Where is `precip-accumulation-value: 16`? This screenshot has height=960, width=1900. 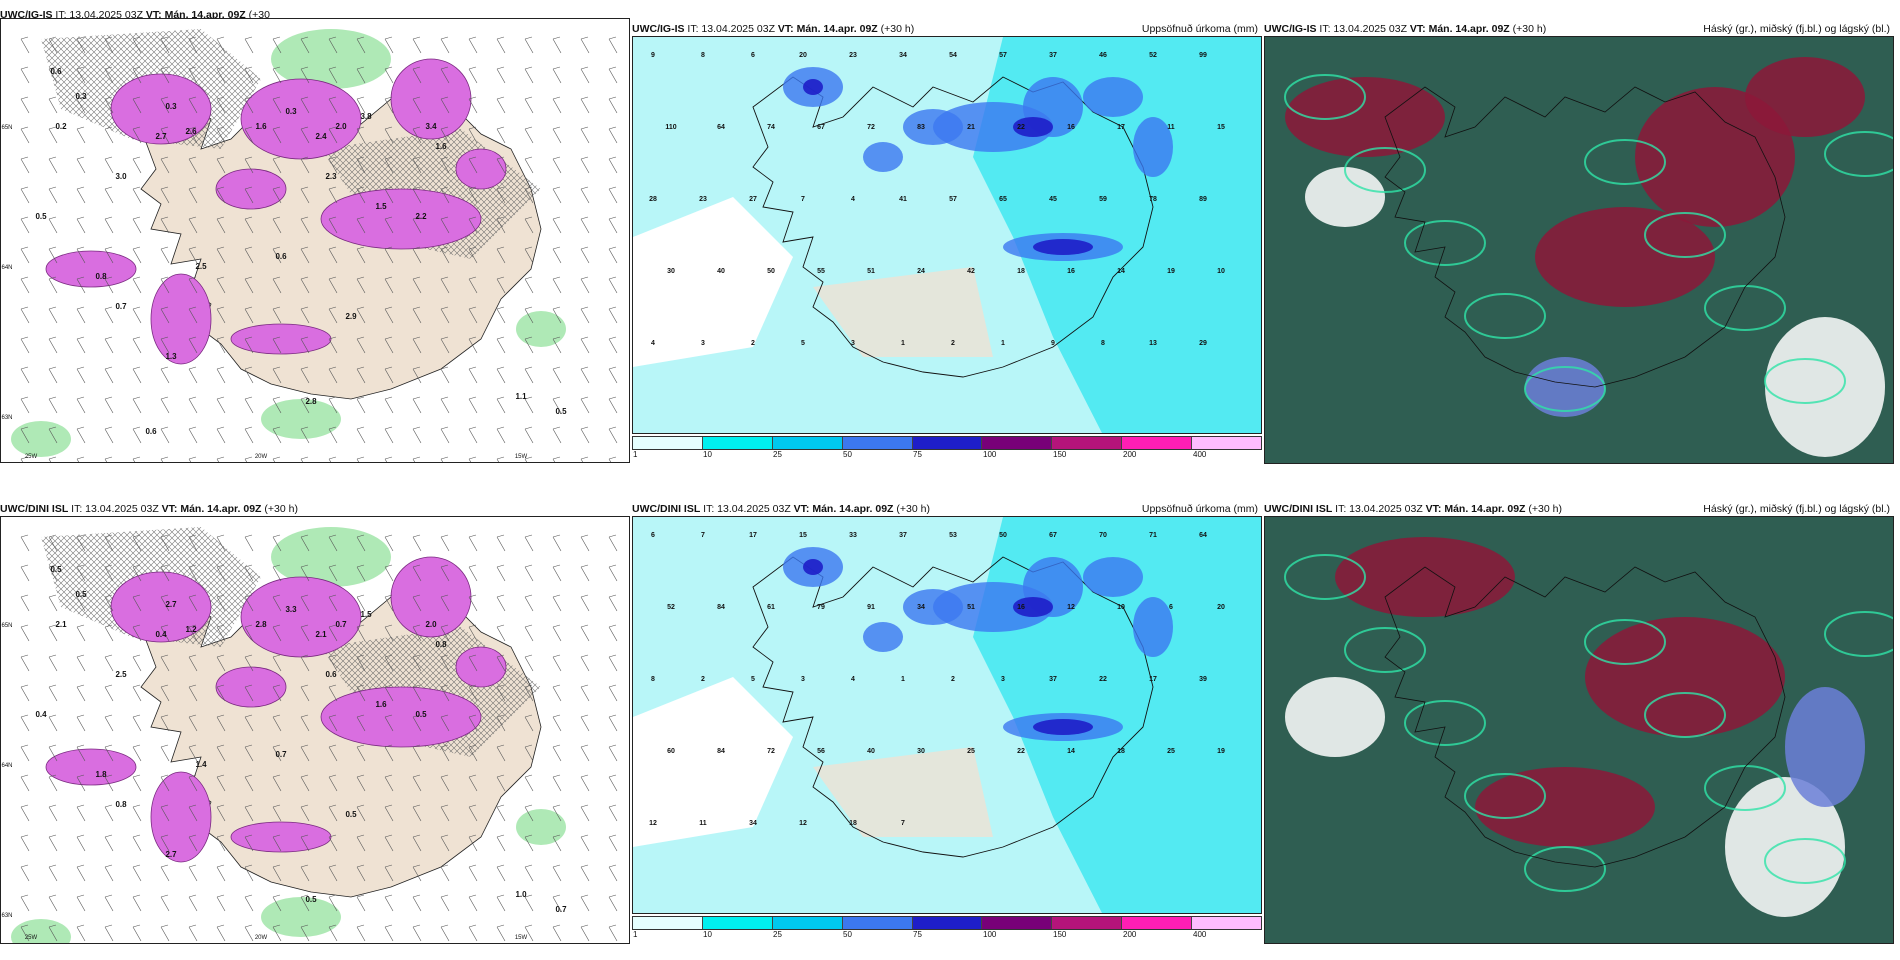
precip-accumulation-value: 16 is located at coordinates (1071, 127).